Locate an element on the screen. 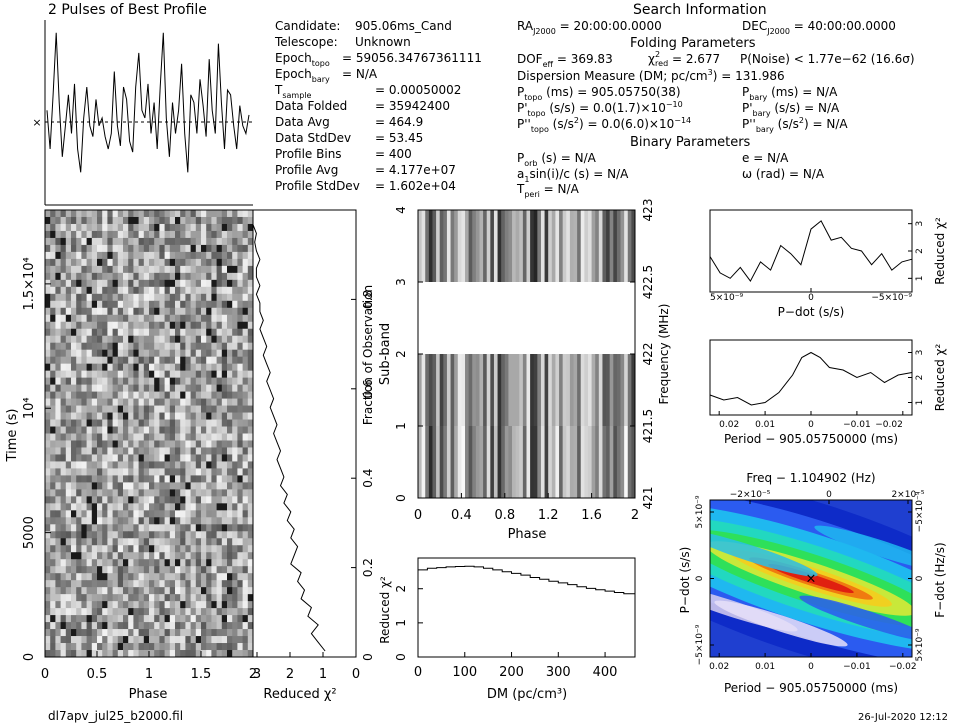 Image resolution: width=971 pixels, height=724 pixels. x-tick-label: 5×10⁻⁹ is located at coordinates (726, 298).